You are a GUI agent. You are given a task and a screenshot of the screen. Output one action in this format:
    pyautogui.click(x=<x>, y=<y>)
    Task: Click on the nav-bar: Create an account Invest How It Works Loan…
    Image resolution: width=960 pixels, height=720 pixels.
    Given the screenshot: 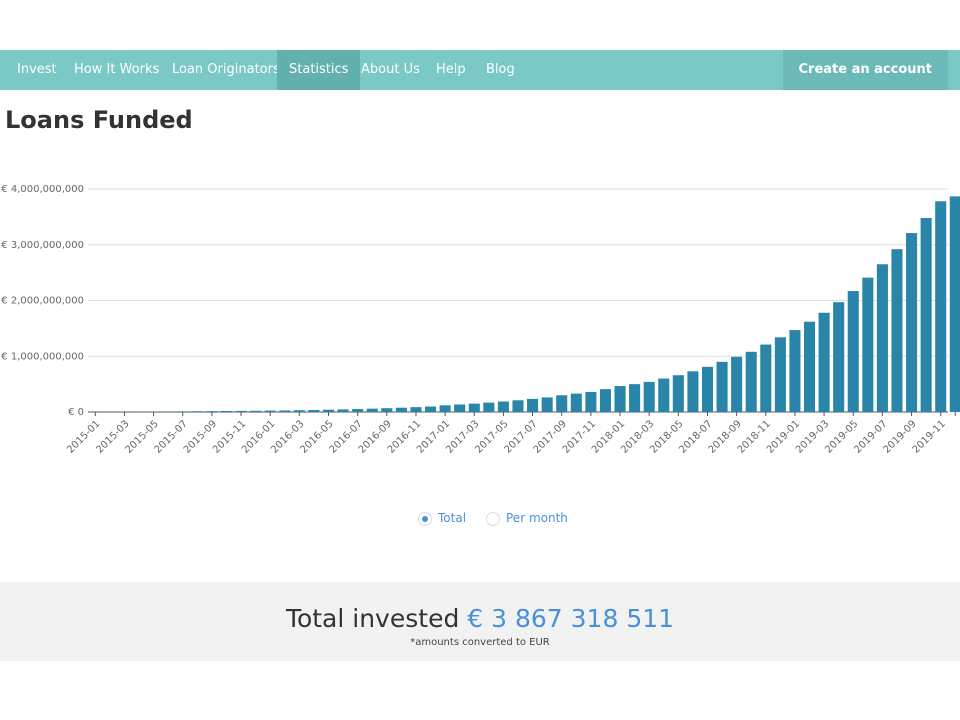 What is the action you would take?
    pyautogui.click(x=480, y=70)
    